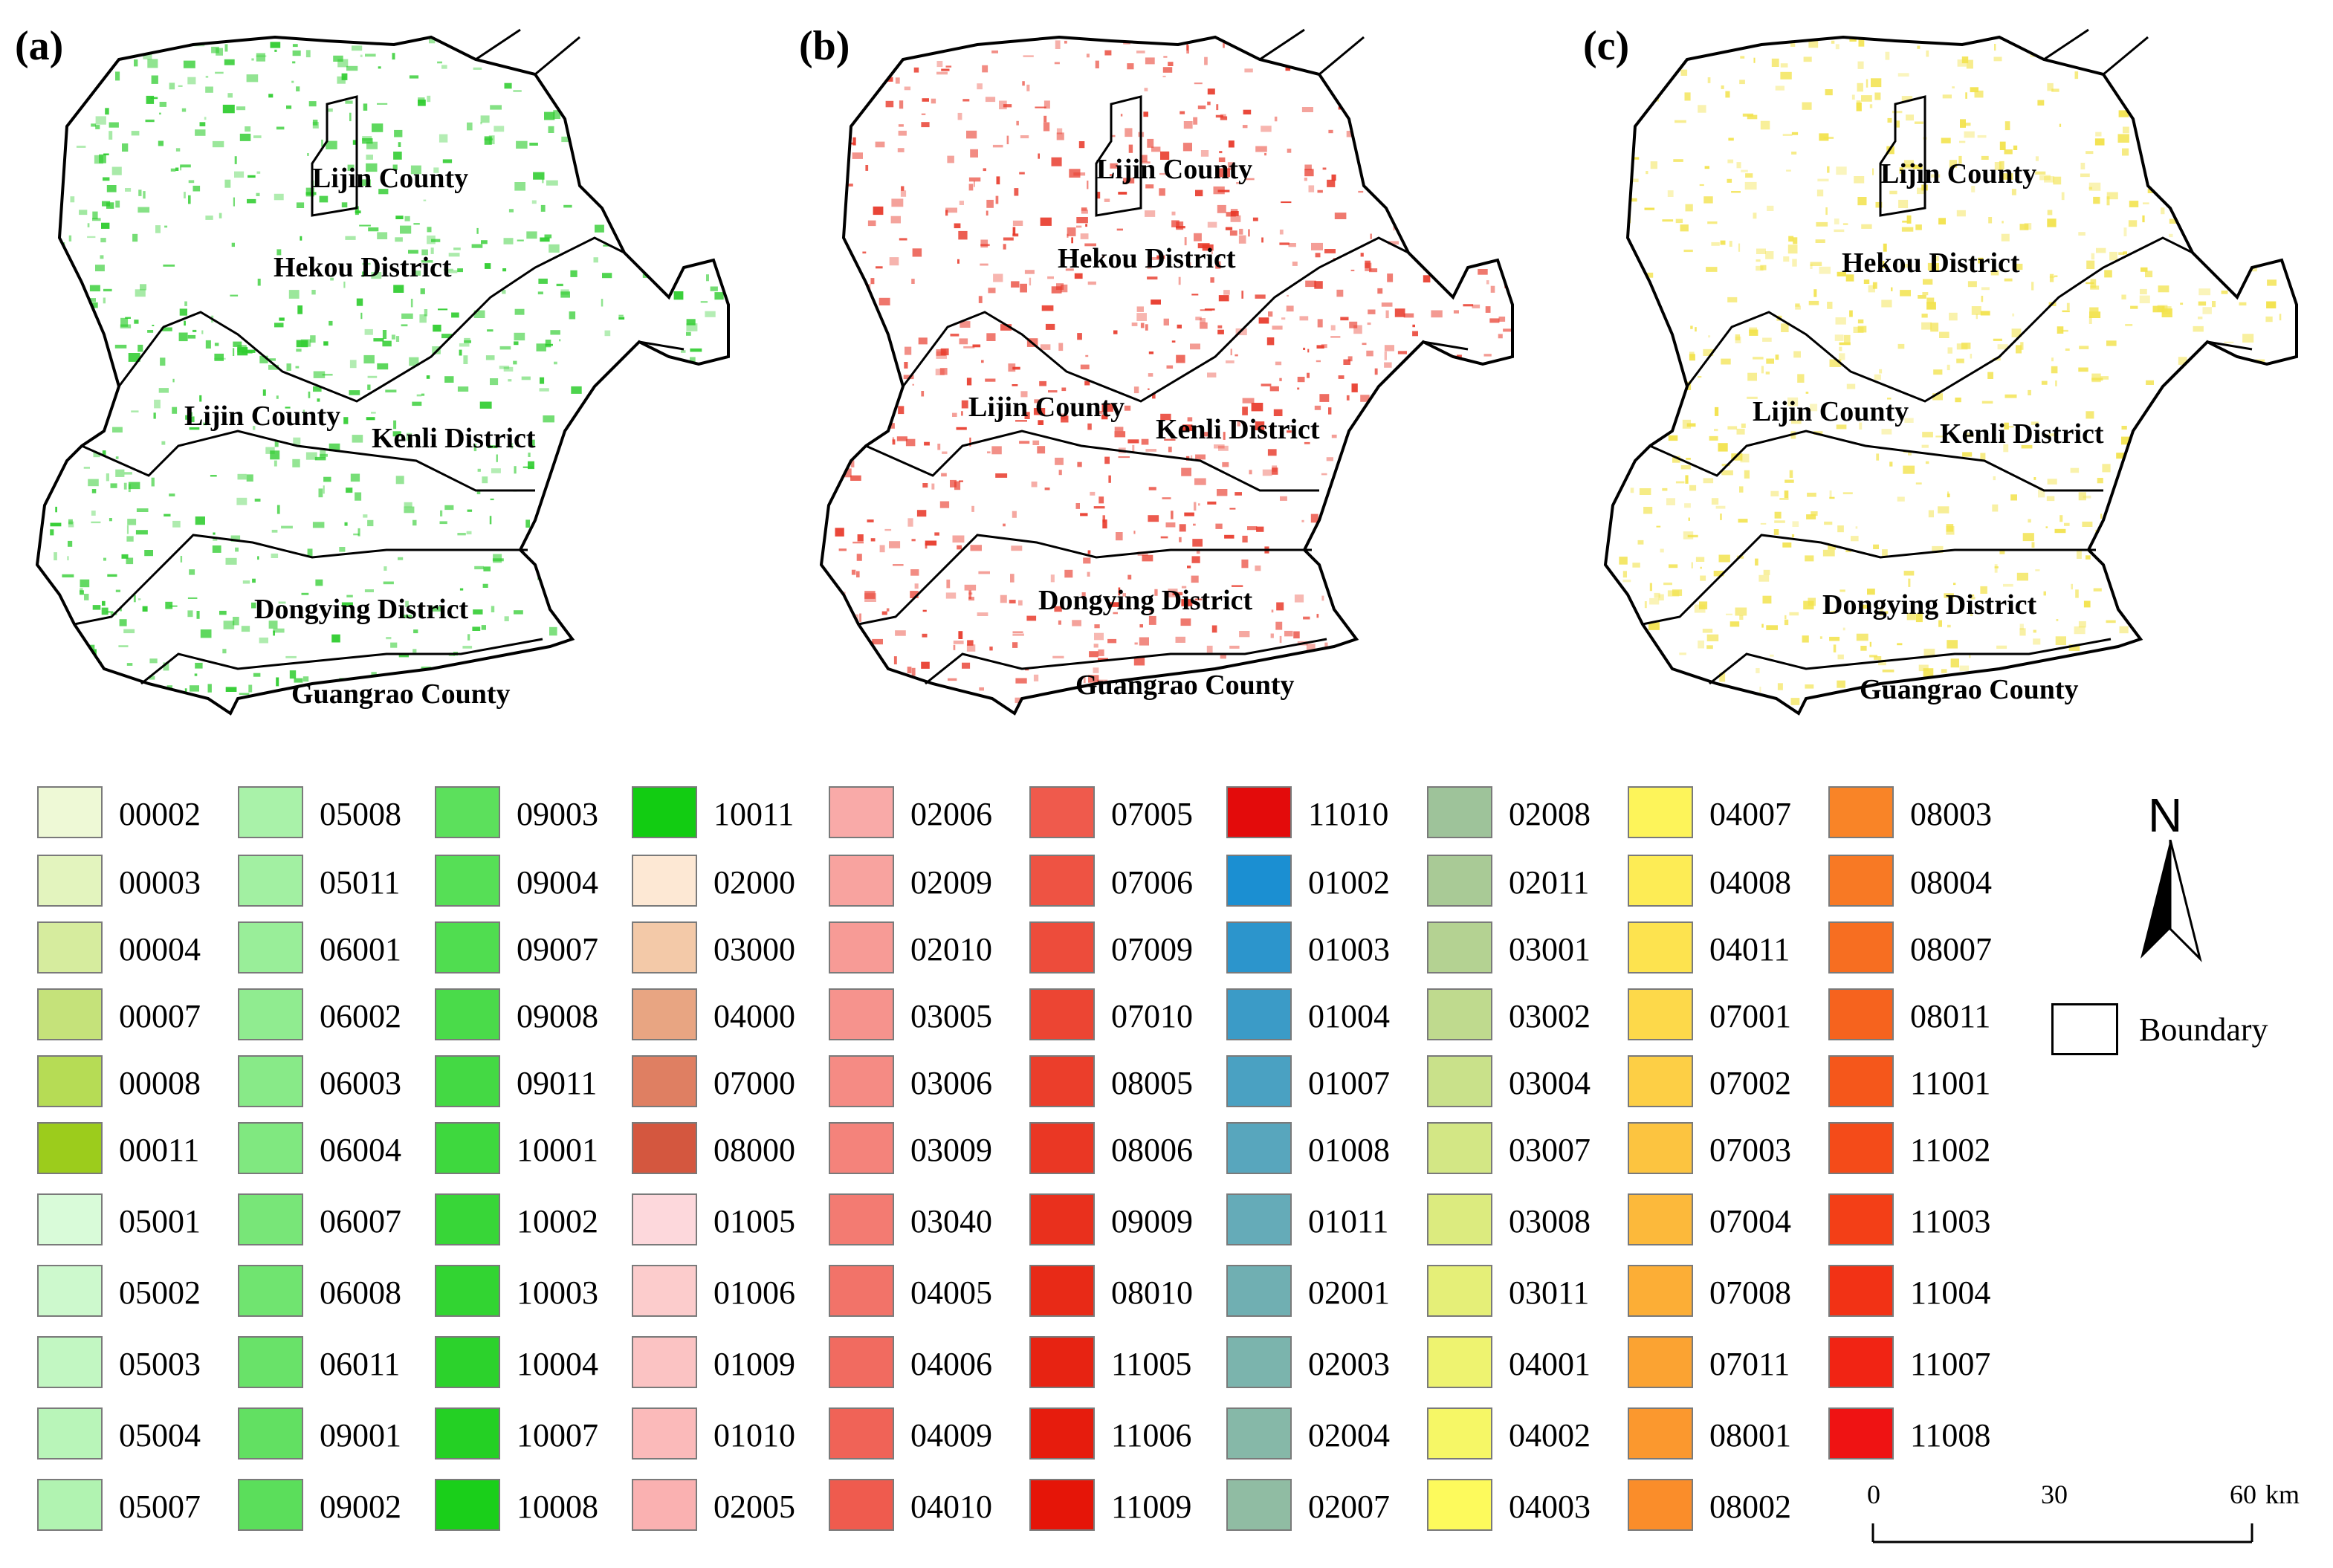 This screenshot has width=2333, height=1568. I want to click on legend-code: 05007, so click(160, 1506).